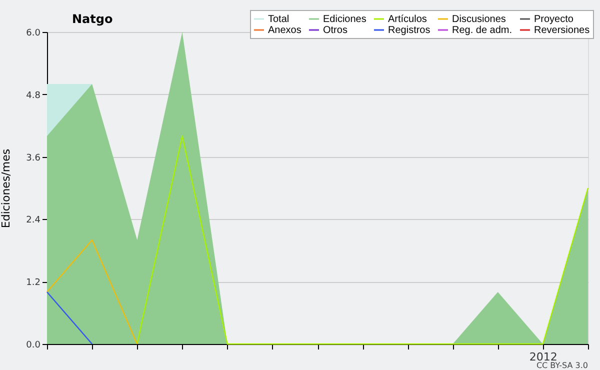 The height and width of the screenshot is (370, 600). Describe the element at coordinates (479, 19) in the screenshot. I see `legend-label: Discusiones` at that location.